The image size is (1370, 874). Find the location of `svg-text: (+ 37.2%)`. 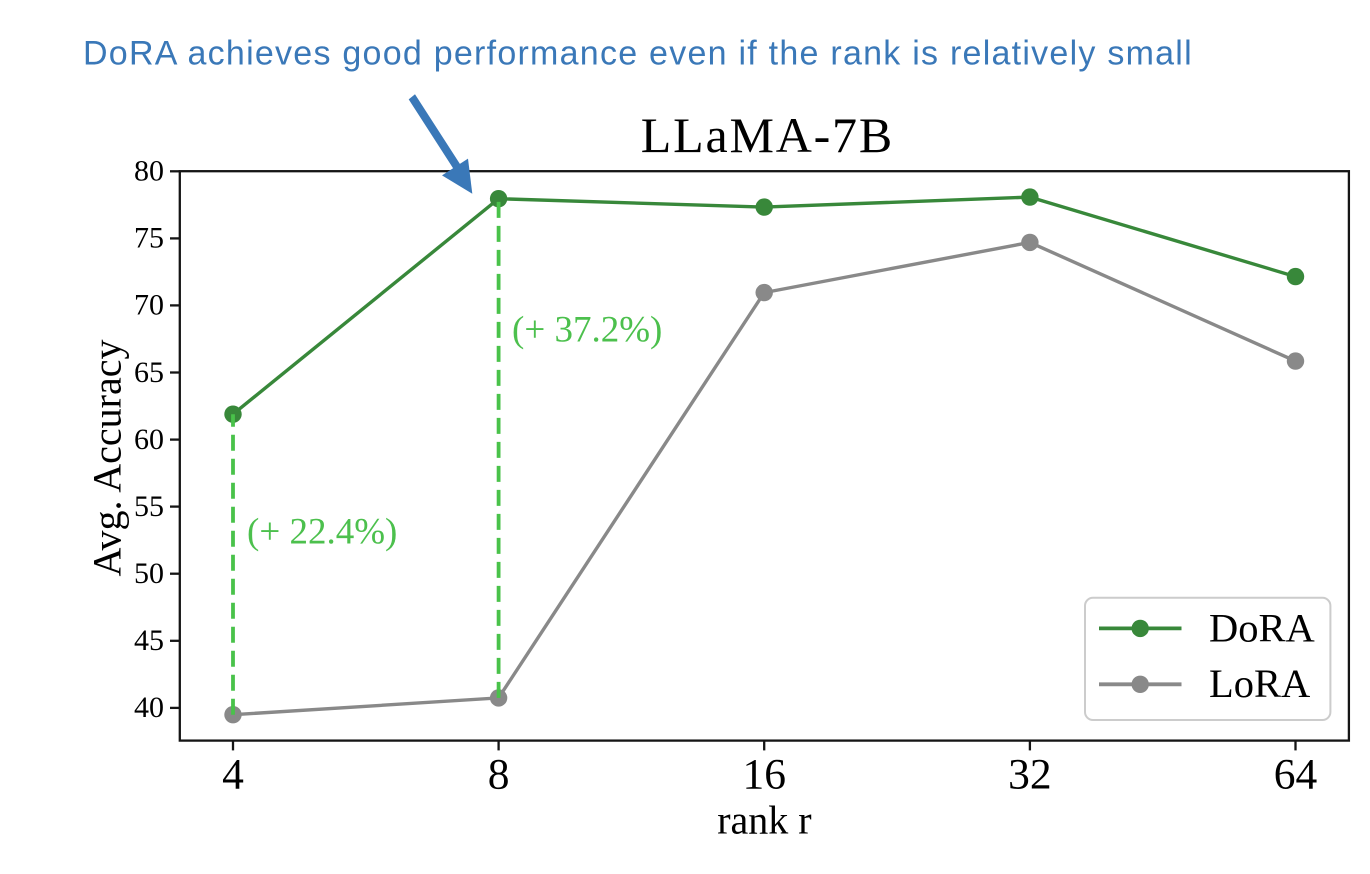

svg-text: (+ 37.2%) is located at coordinates (587, 330).